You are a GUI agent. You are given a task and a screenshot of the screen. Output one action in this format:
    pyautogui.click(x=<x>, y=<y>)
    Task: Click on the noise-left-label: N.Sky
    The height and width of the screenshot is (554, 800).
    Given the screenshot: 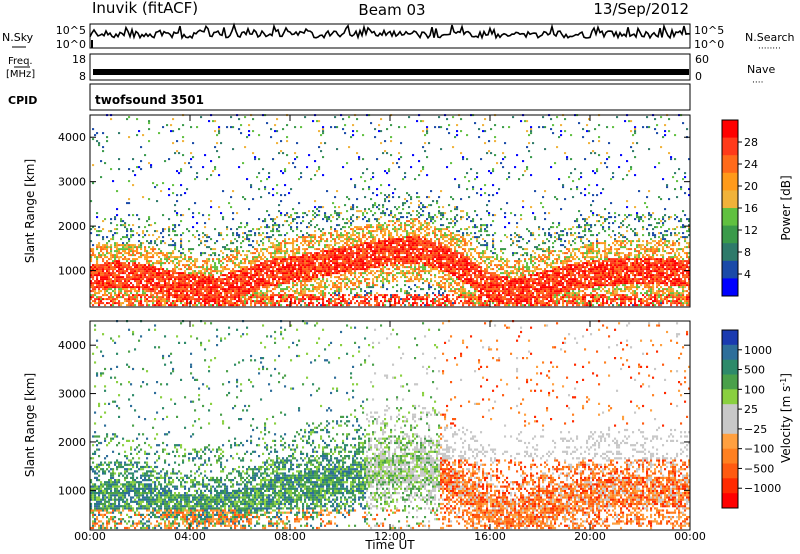 What is the action you would take?
    pyautogui.click(x=18, y=37)
    